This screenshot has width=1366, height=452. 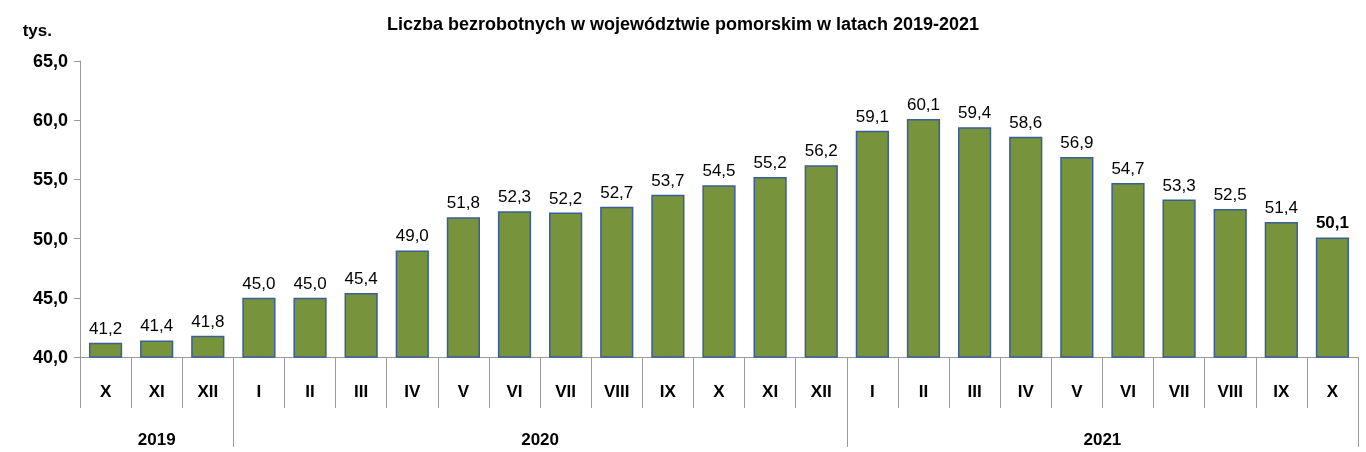 I want to click on y-tick-label: 65,0, so click(x=50, y=61).